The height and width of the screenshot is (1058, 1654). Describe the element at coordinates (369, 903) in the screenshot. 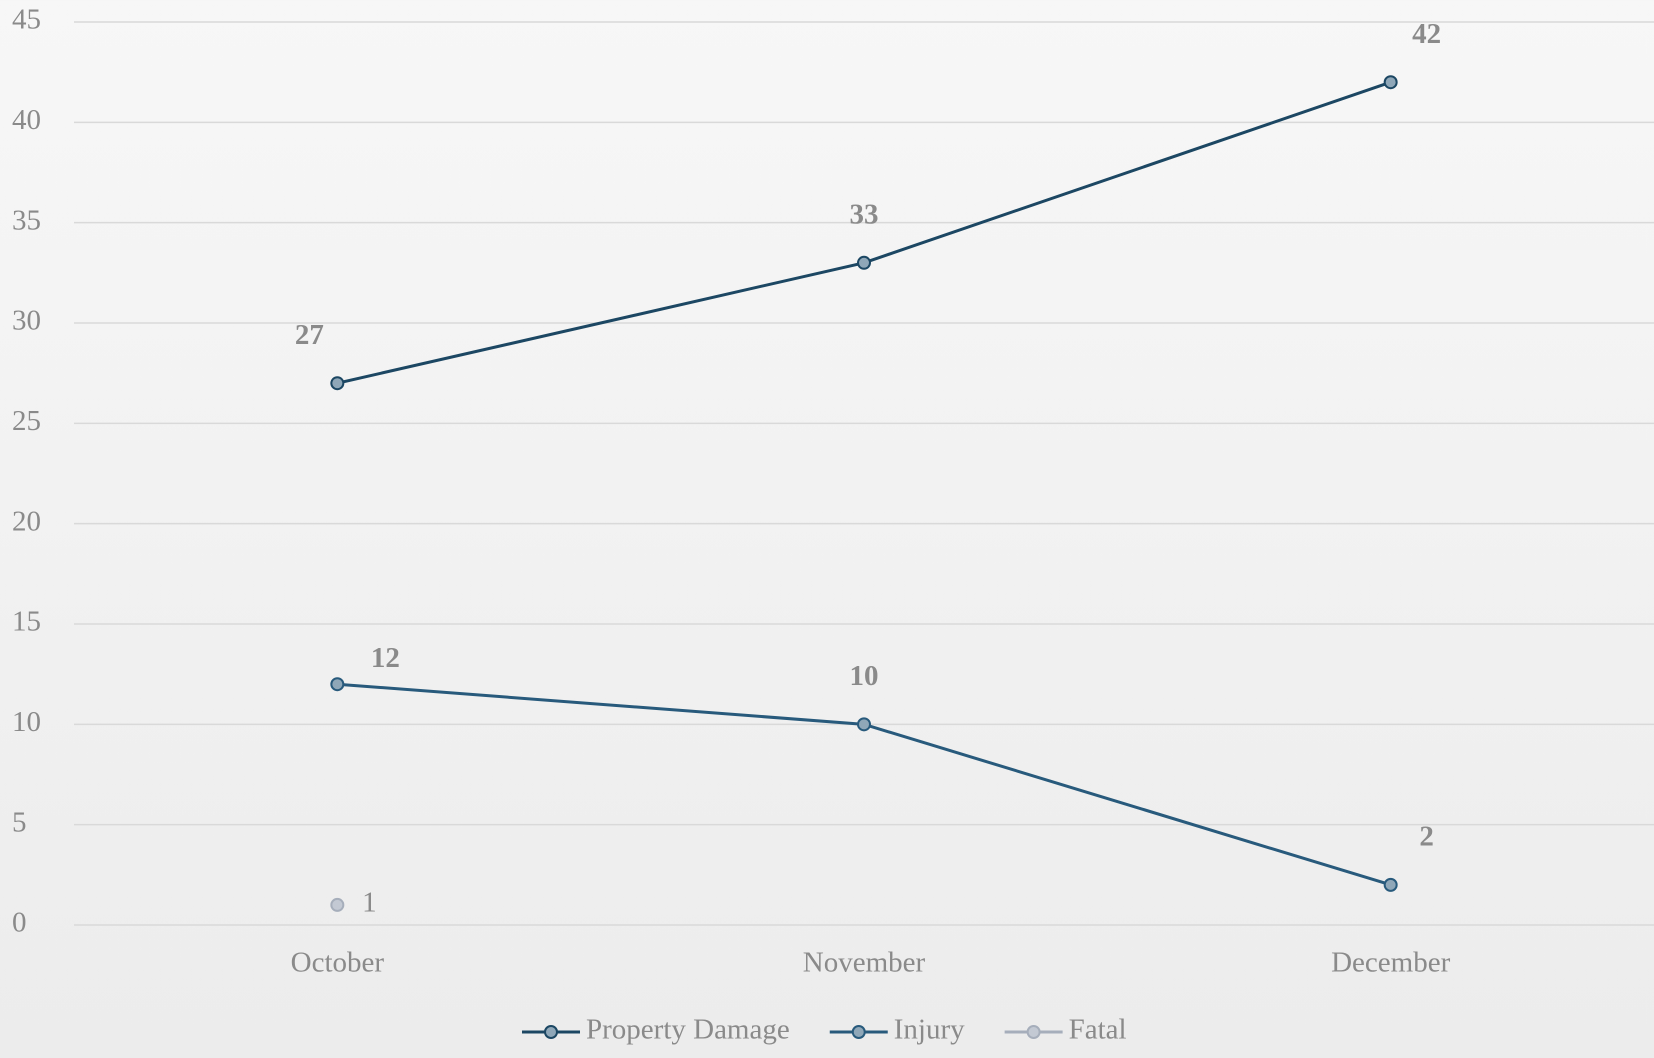

I see `data-label: 1` at that location.